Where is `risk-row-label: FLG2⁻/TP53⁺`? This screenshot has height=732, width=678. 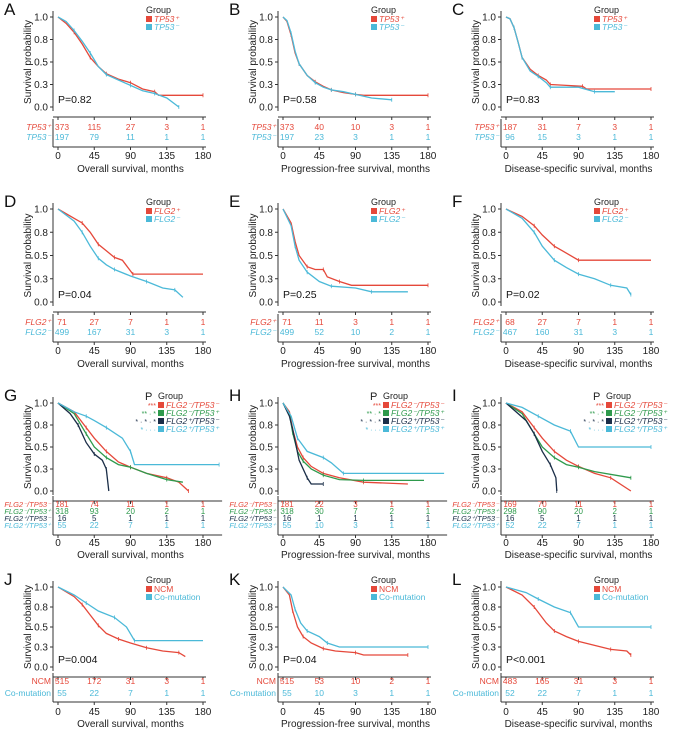
risk-row-label: FLG2⁻/TP53⁺ is located at coordinates (253, 511).